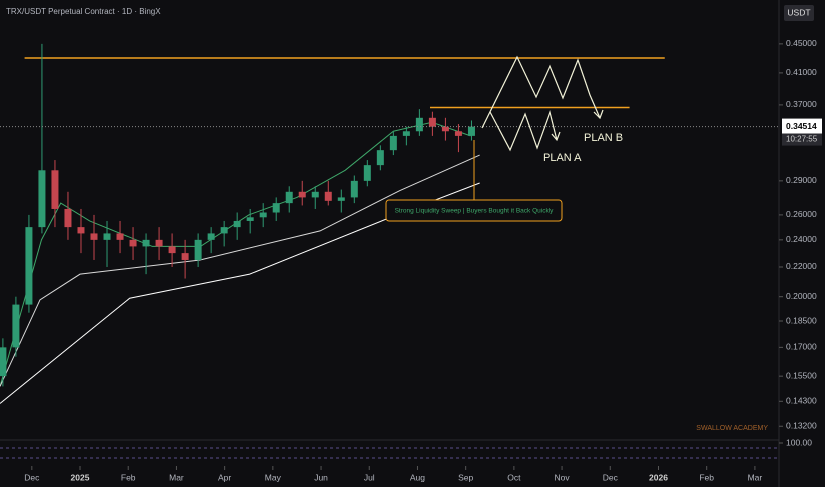  What do you see at coordinates (801, 347) in the screenshot?
I see `y-tick-label: 0.17000` at bounding box center [801, 347].